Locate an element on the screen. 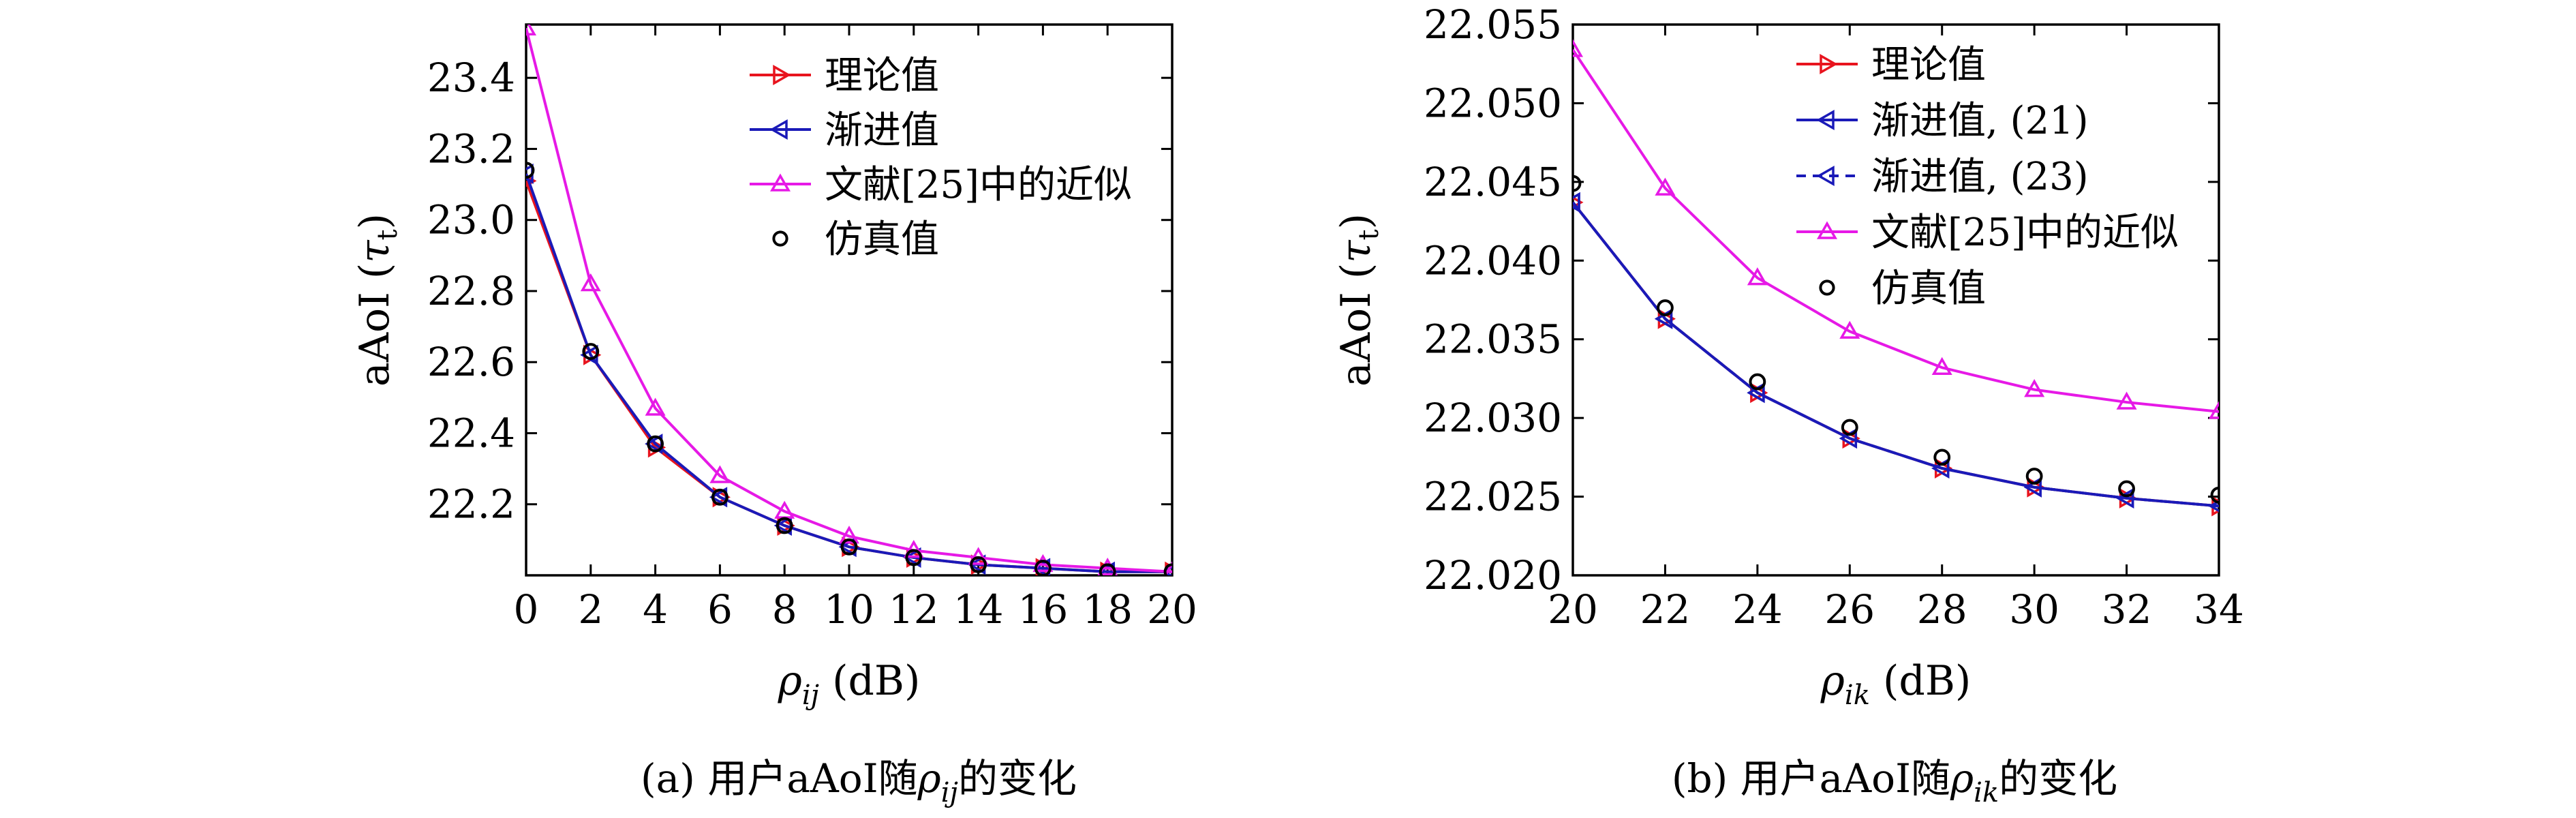 Image resolution: width=2576 pixels, height=818 pixels. x-axis-title: ρik (dB) is located at coordinates (1896, 684).